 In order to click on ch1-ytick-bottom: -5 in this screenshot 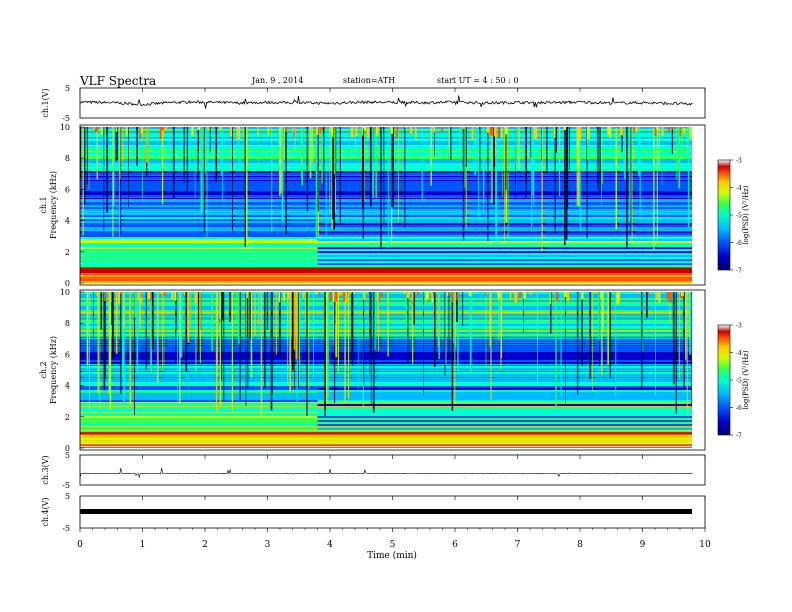, I will do `click(66, 118)`.